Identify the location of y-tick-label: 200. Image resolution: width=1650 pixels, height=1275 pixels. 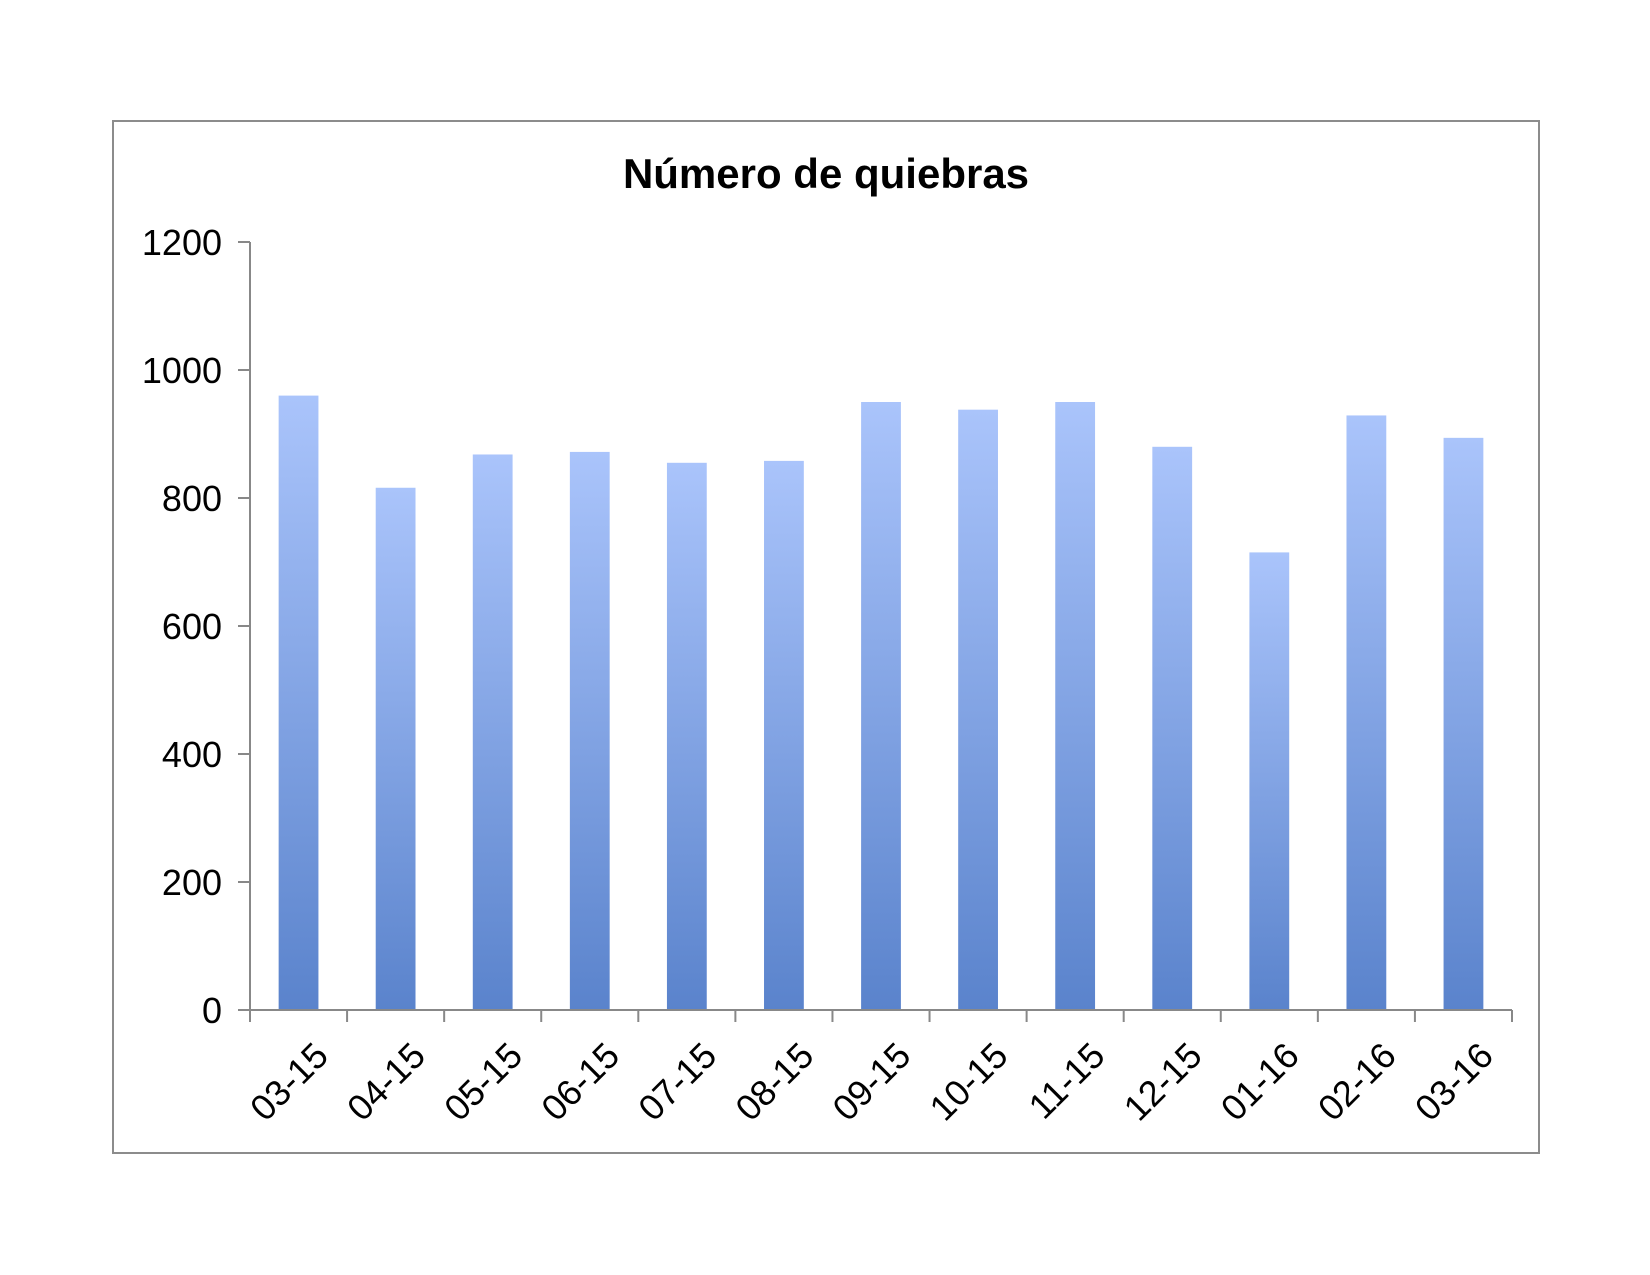
(192, 882).